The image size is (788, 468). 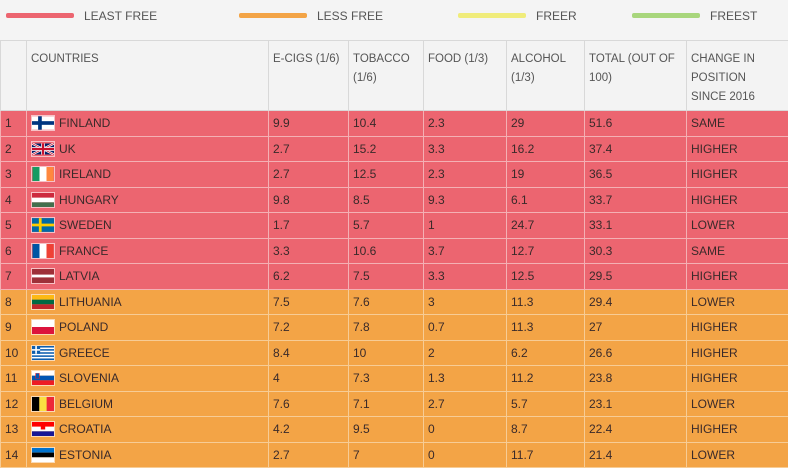 What do you see at coordinates (545, 429) in the screenshot?
I see `alcohol-cell: 8.7` at bounding box center [545, 429].